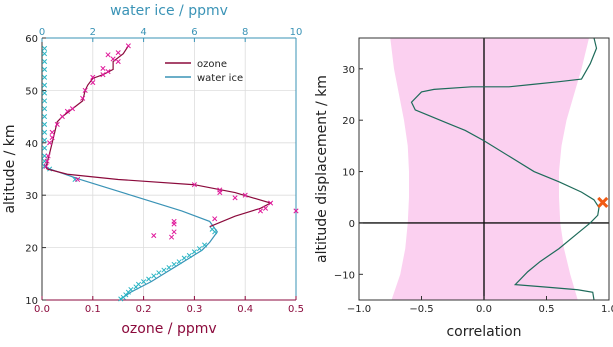 The image size is (613, 347). What do you see at coordinates (144, 309) in the screenshot?
I see `left-xtick-label: 0.2` at bounding box center [144, 309].